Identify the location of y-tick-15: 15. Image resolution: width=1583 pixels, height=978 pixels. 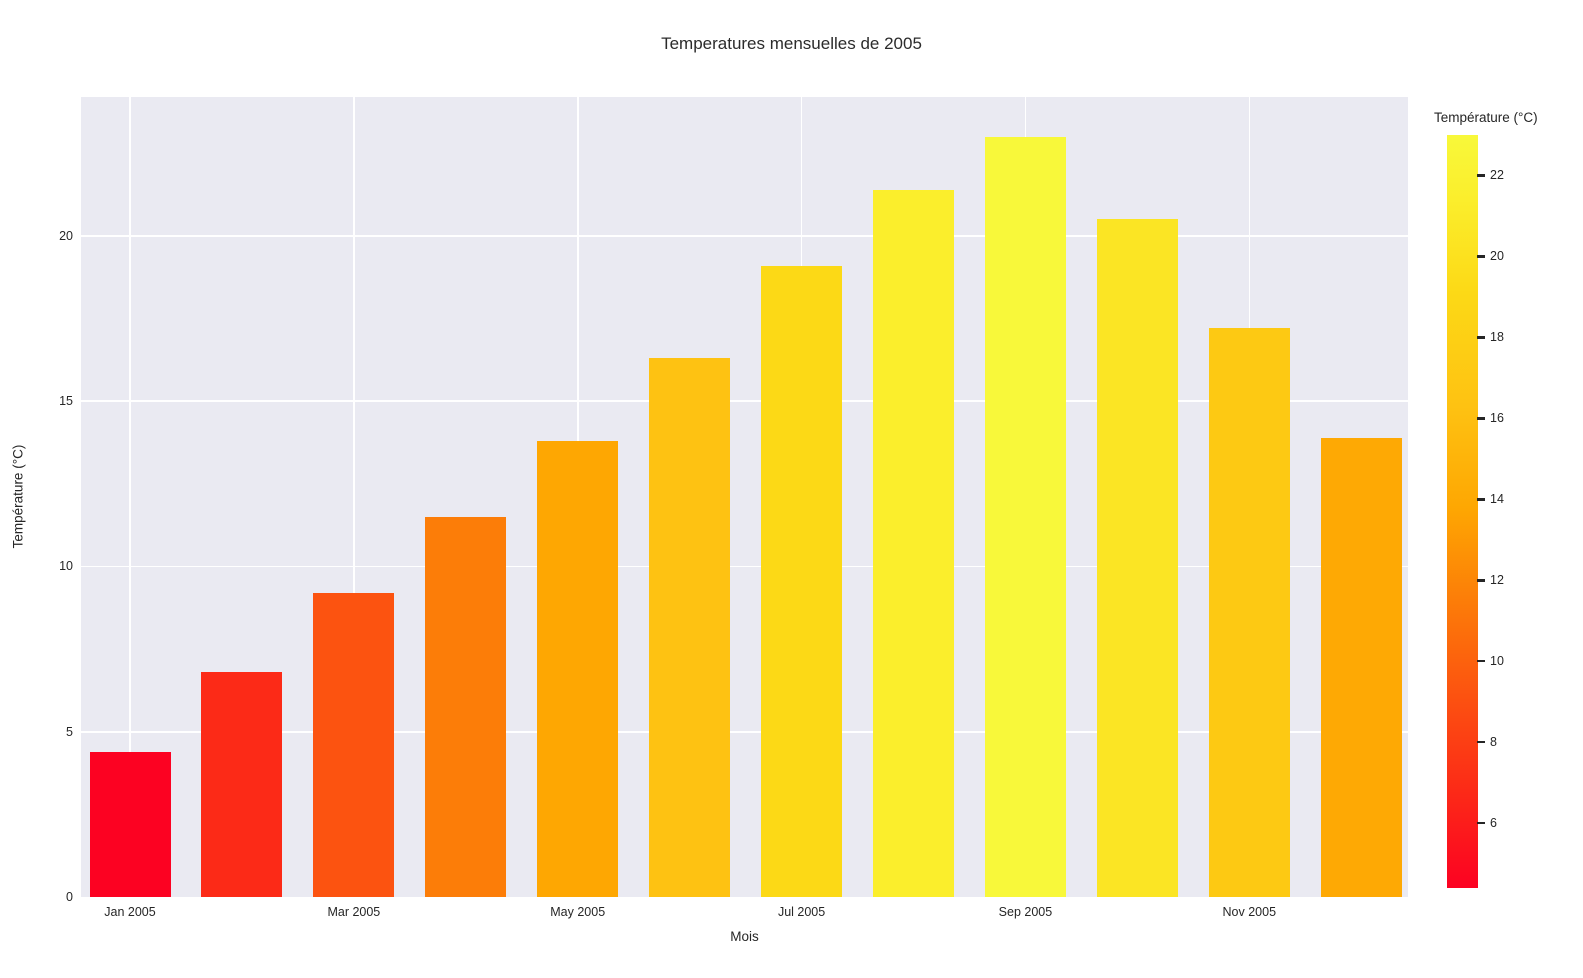
(66, 401).